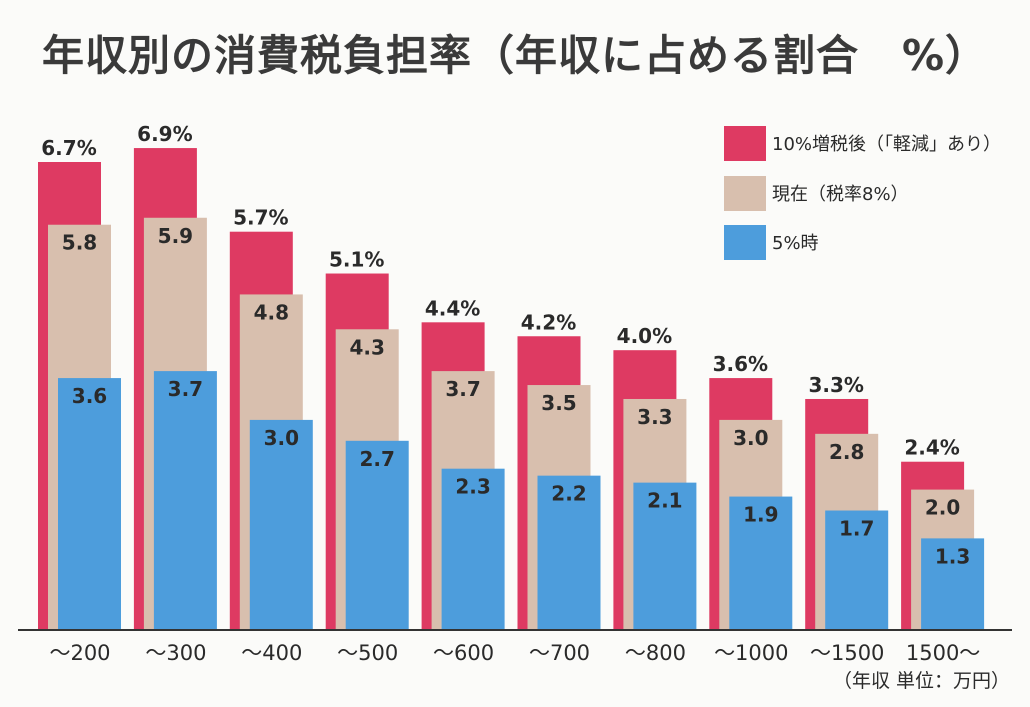  I want to click on x-tick-label-5: 〜700, so click(559, 653).